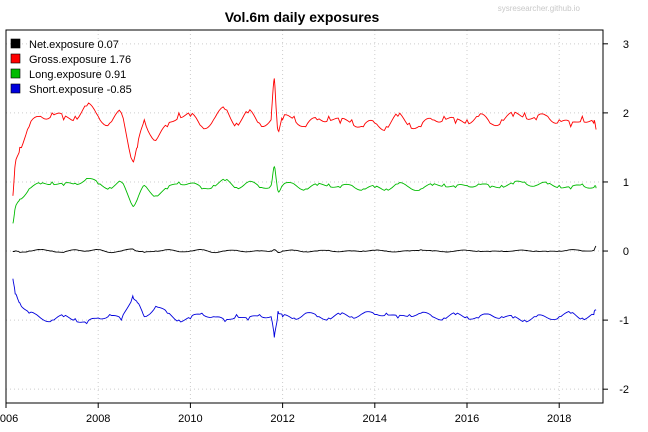 This screenshot has width=648, height=432. Describe the element at coordinates (80, 90) in the screenshot. I see `legend-label: Short.exposure -0.85` at that location.